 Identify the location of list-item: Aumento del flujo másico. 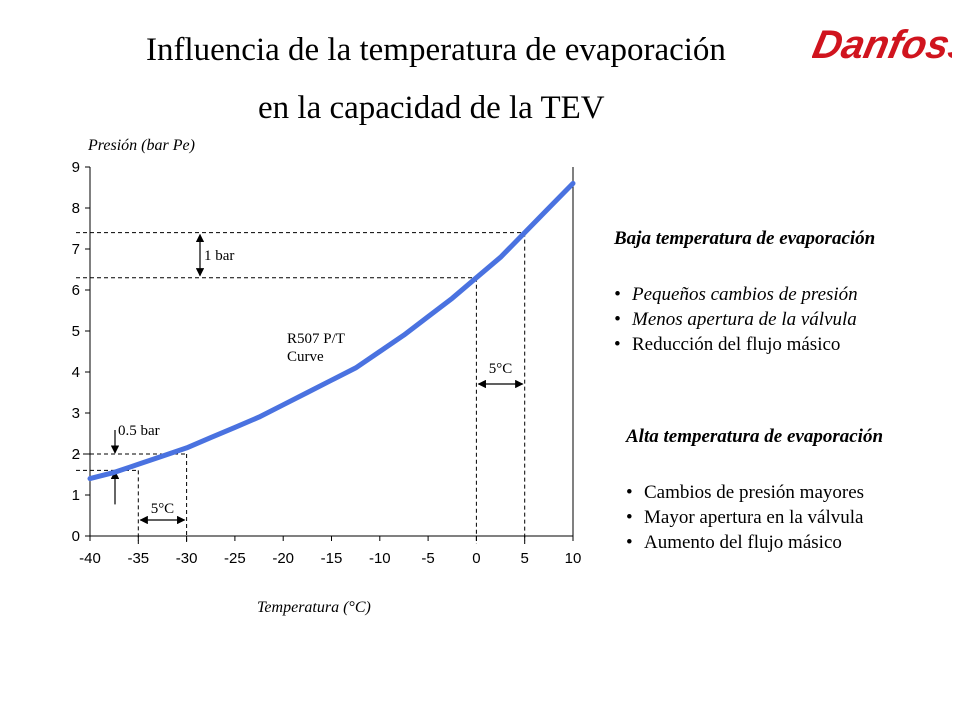
(754, 542).